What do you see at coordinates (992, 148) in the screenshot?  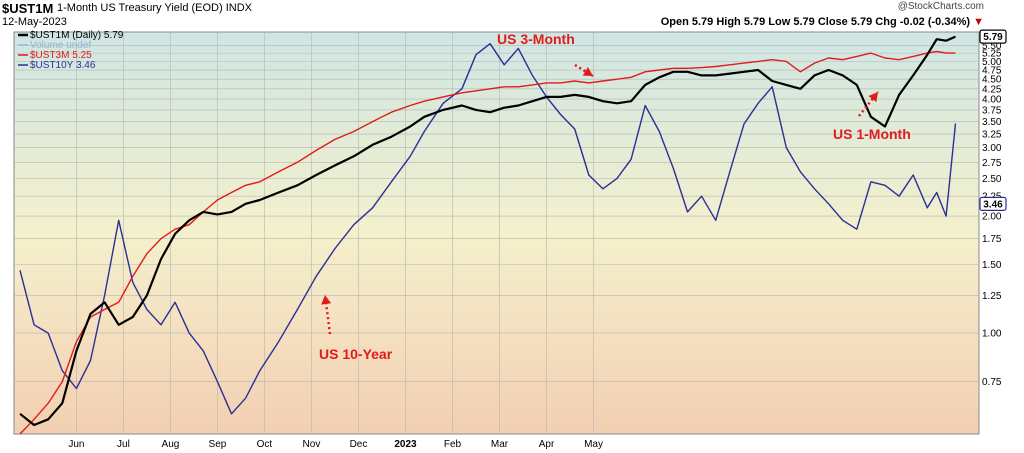 I see `y-tick-label: 3.00` at bounding box center [992, 148].